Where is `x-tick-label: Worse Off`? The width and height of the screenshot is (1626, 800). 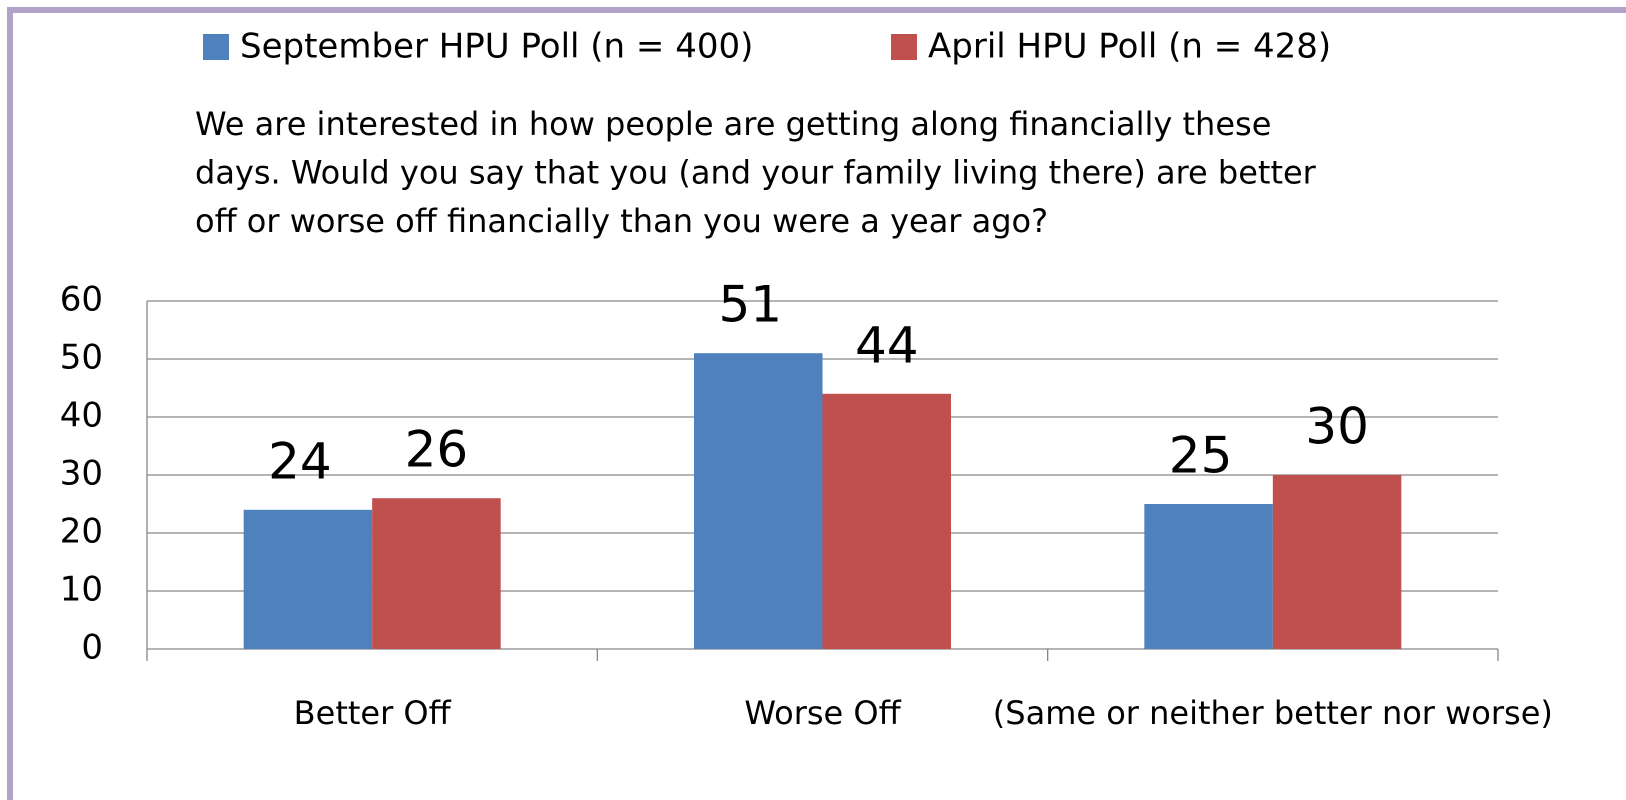 x-tick-label: Worse Off is located at coordinates (822, 713).